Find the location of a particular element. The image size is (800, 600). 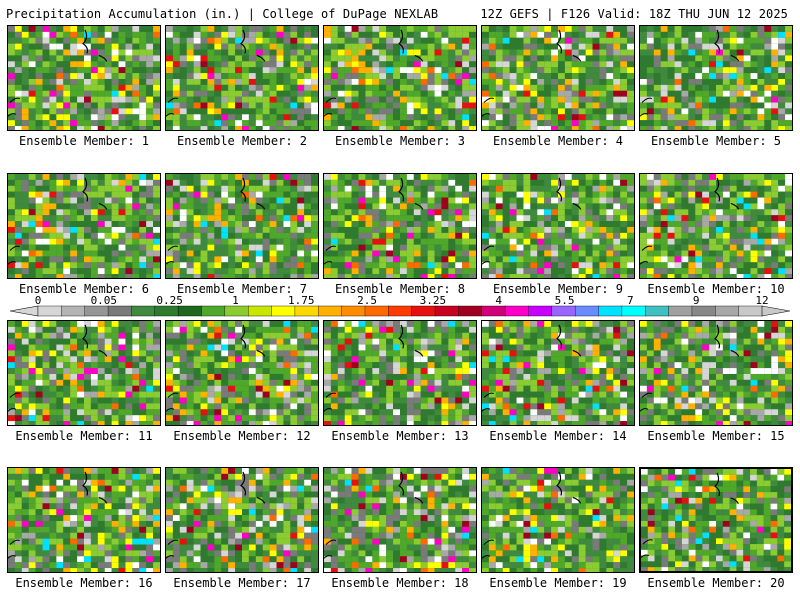

colorbar-tick-label: 9 is located at coordinates (696, 300).